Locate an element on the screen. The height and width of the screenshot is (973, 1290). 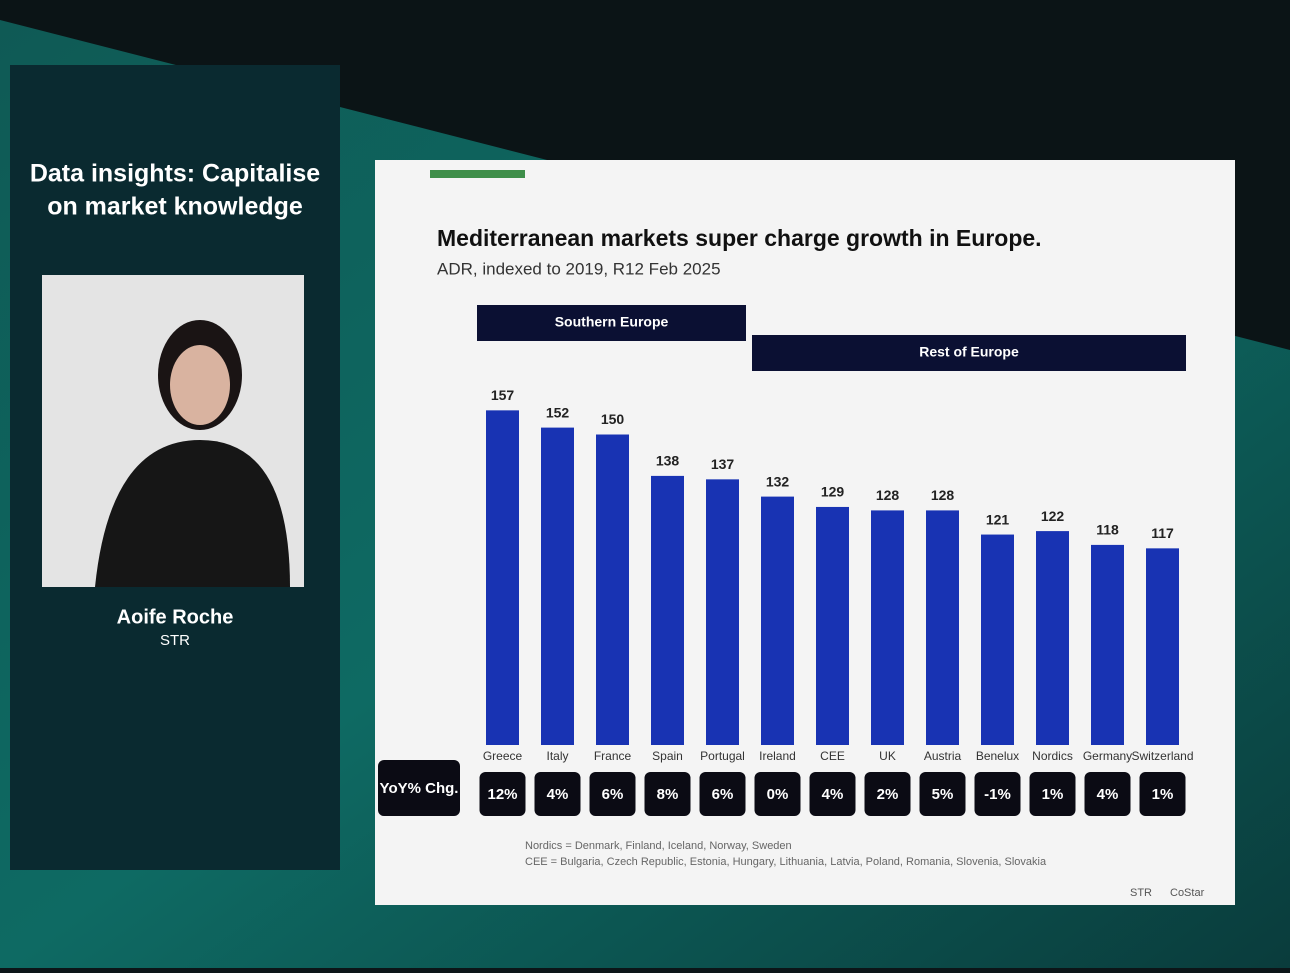
logo: STR is located at coordinates (1141, 893).